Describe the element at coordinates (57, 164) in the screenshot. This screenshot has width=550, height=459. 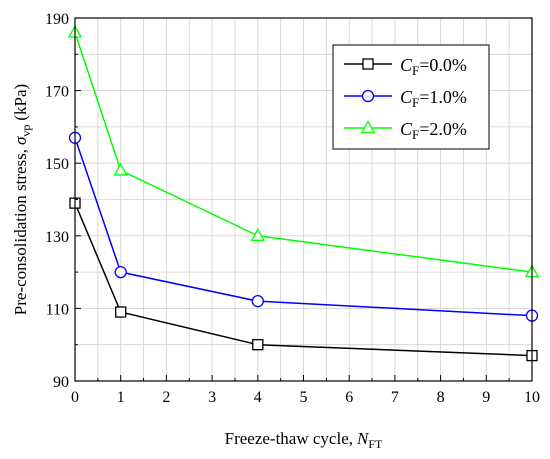
I see `y-tick-label: 150` at that location.